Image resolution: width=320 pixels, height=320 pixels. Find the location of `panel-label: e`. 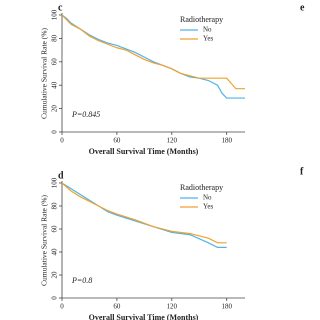

panel-label: e is located at coordinates (302, 7).